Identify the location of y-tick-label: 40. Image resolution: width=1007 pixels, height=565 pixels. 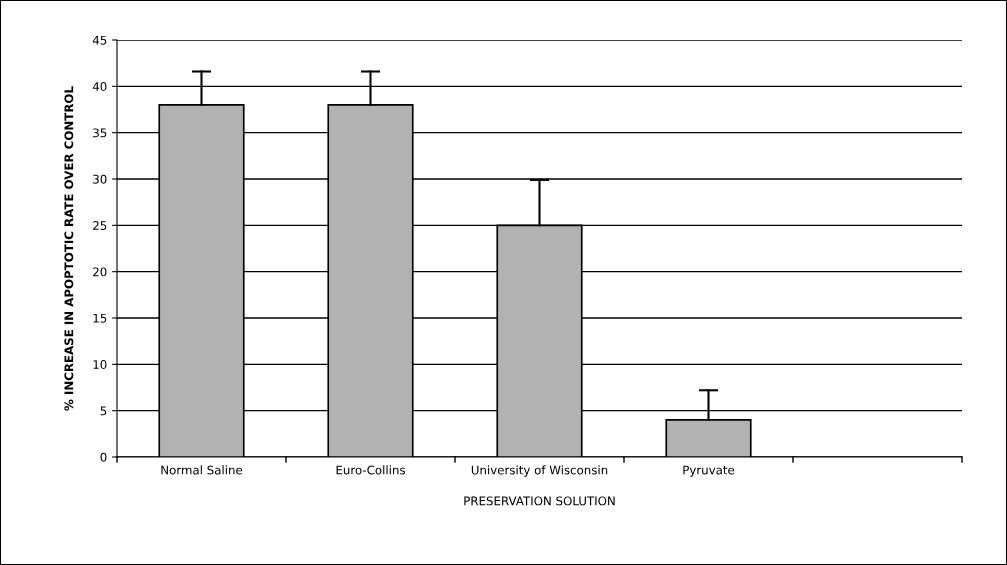
(99, 86).